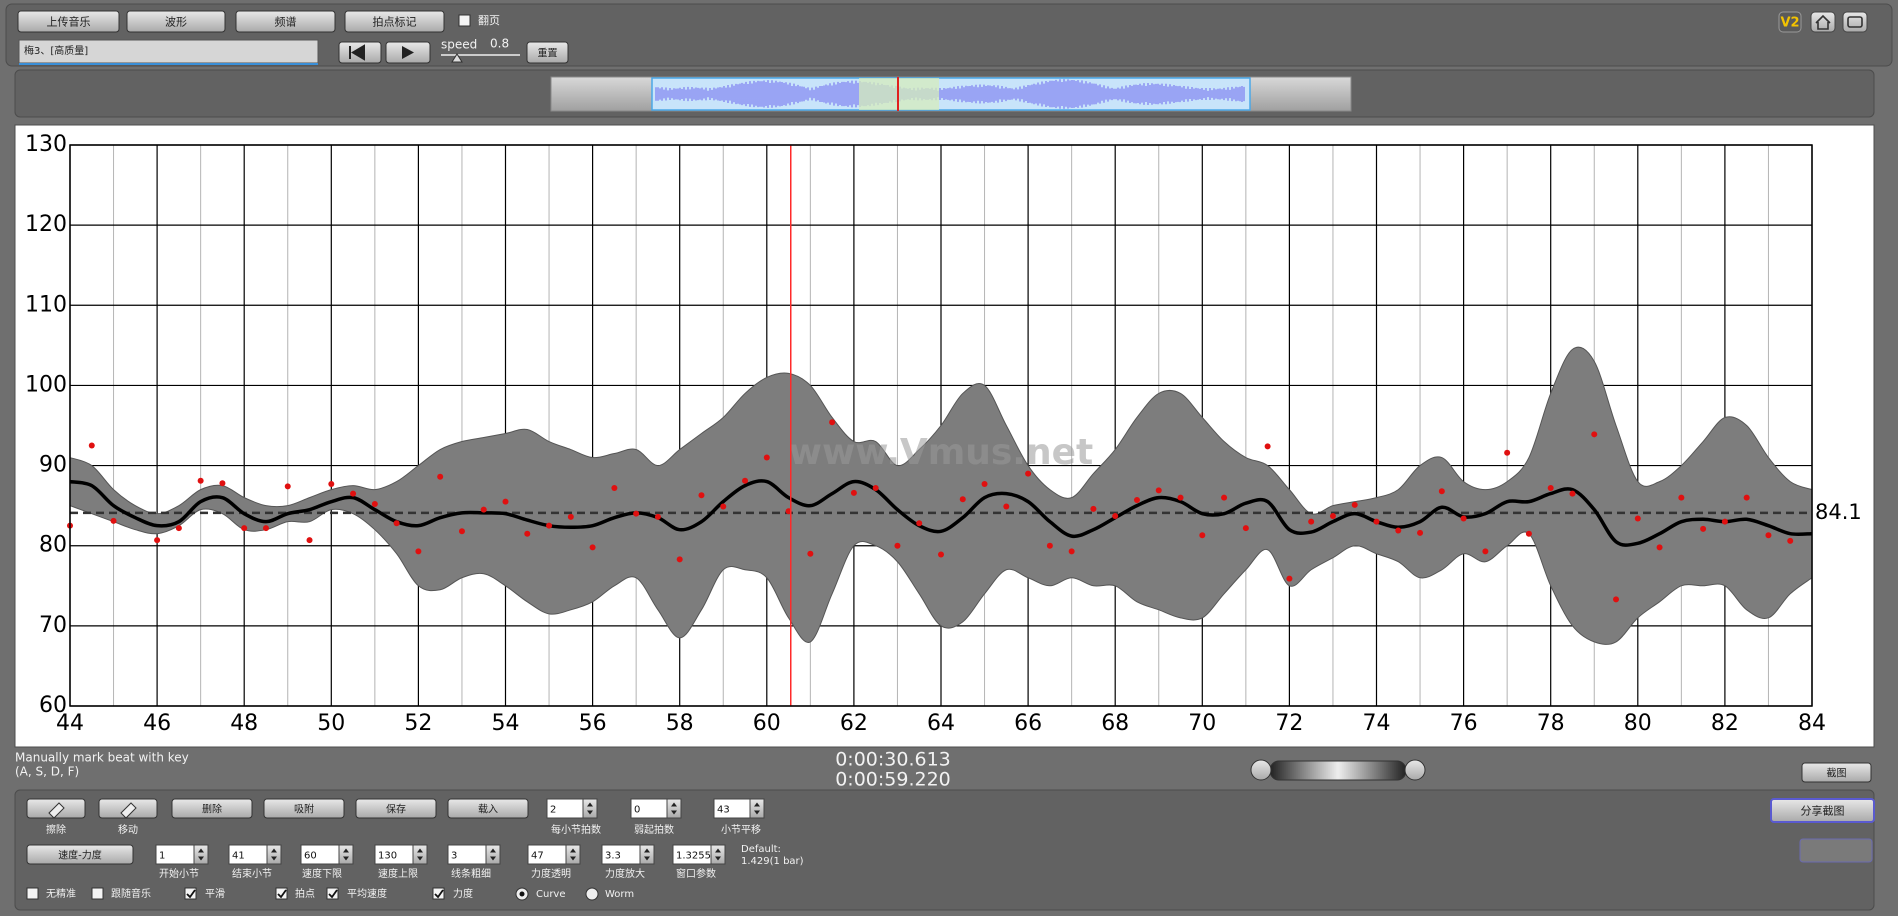 The height and width of the screenshot is (916, 1898). What do you see at coordinates (80, 854) in the screenshot?
I see `mode-button` at bounding box center [80, 854].